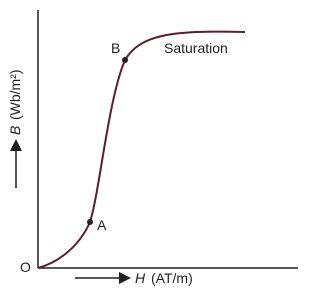 The width and height of the screenshot is (320, 293). What do you see at coordinates (125, 60) in the screenshot?
I see `point-b` at bounding box center [125, 60].